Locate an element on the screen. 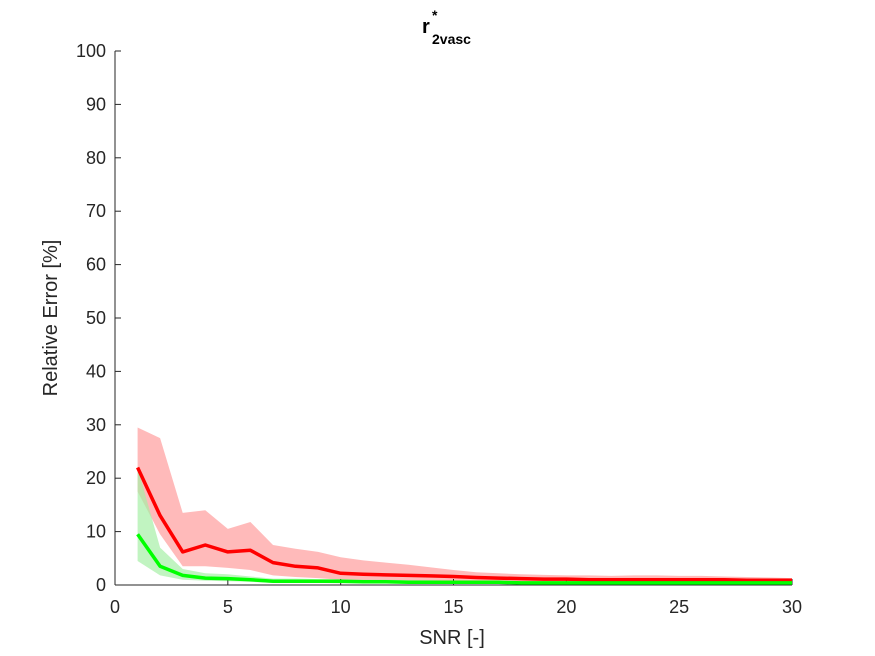  series-2-line is located at coordinates (464, 559).